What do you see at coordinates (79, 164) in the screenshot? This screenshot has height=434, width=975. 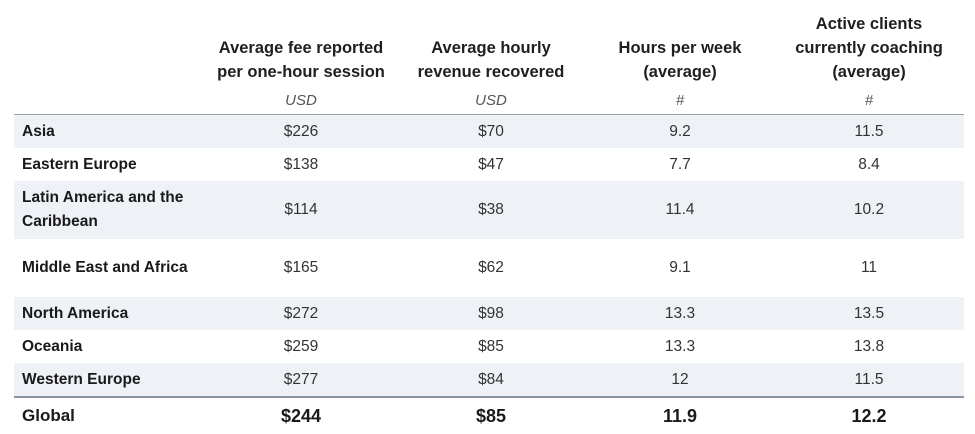 I see `region-name: Eastern Europe` at bounding box center [79, 164].